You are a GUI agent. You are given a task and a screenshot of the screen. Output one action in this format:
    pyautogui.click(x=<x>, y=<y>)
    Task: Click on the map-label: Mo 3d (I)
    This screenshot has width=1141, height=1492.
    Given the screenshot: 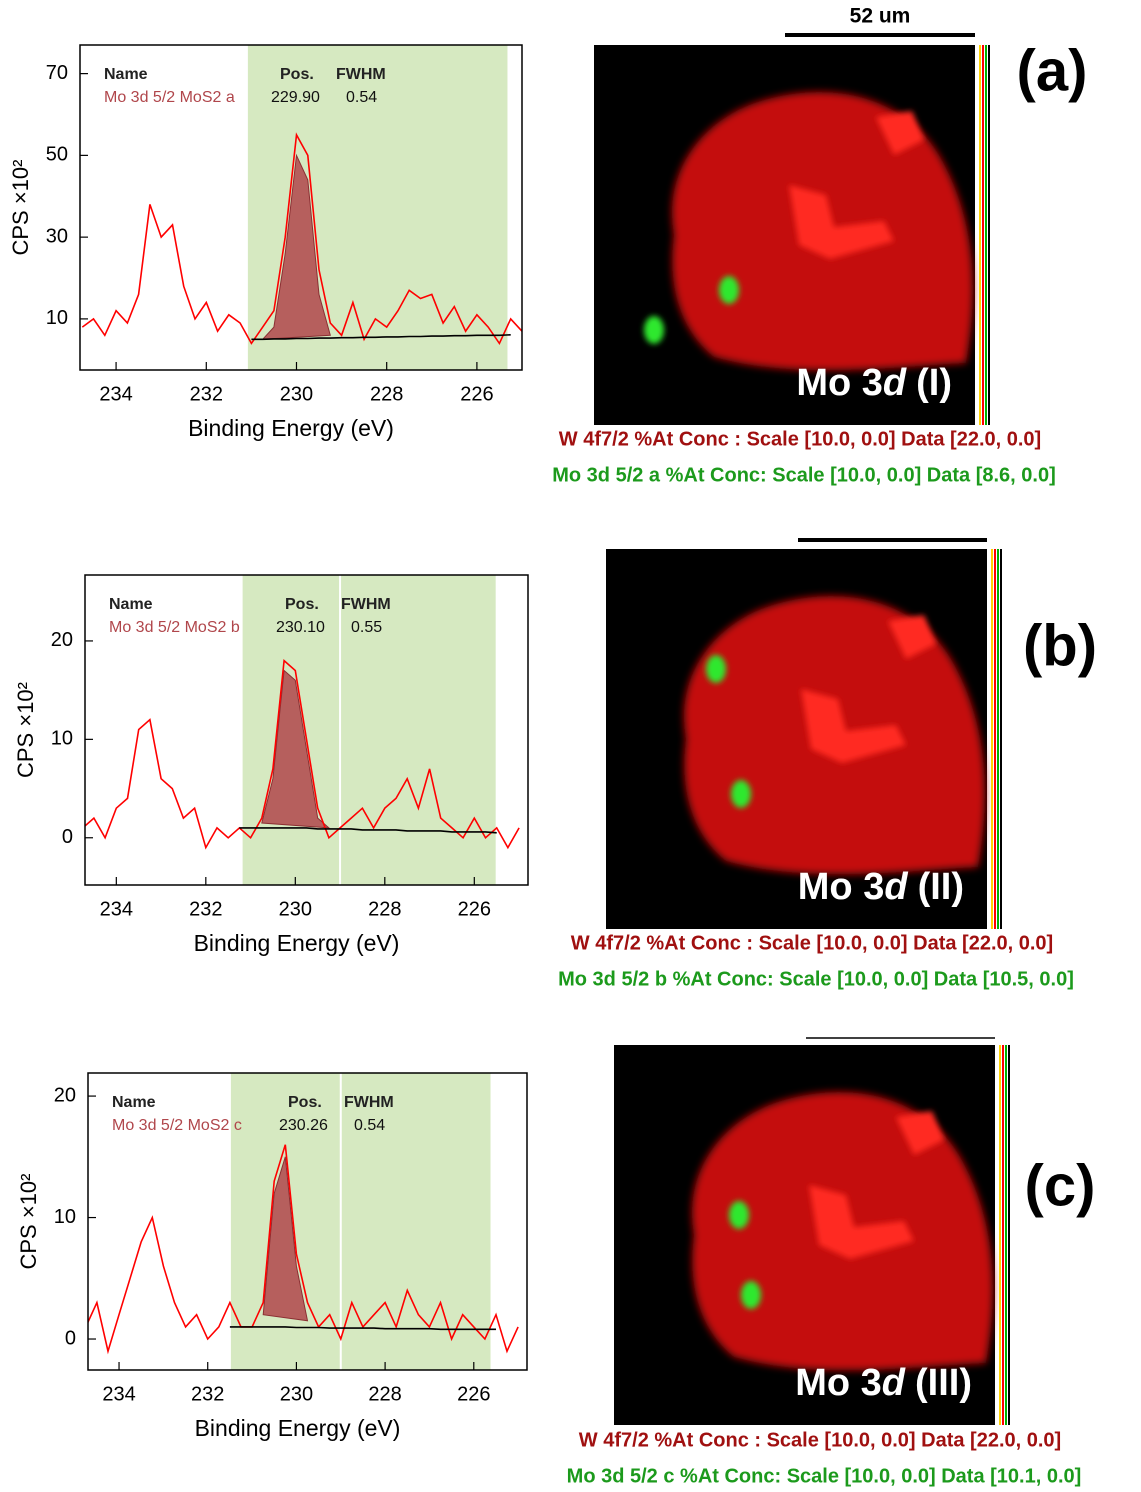 What is the action you would take?
    pyautogui.click(x=874, y=383)
    